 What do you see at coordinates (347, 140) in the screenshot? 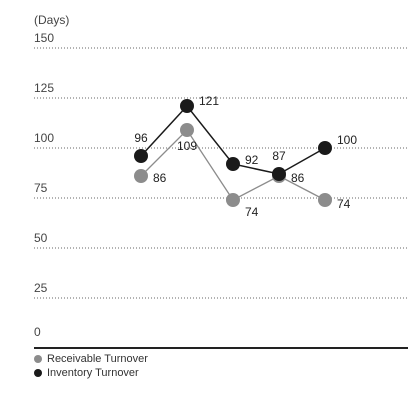
I see `data-label-inventory-13: 100` at bounding box center [347, 140].